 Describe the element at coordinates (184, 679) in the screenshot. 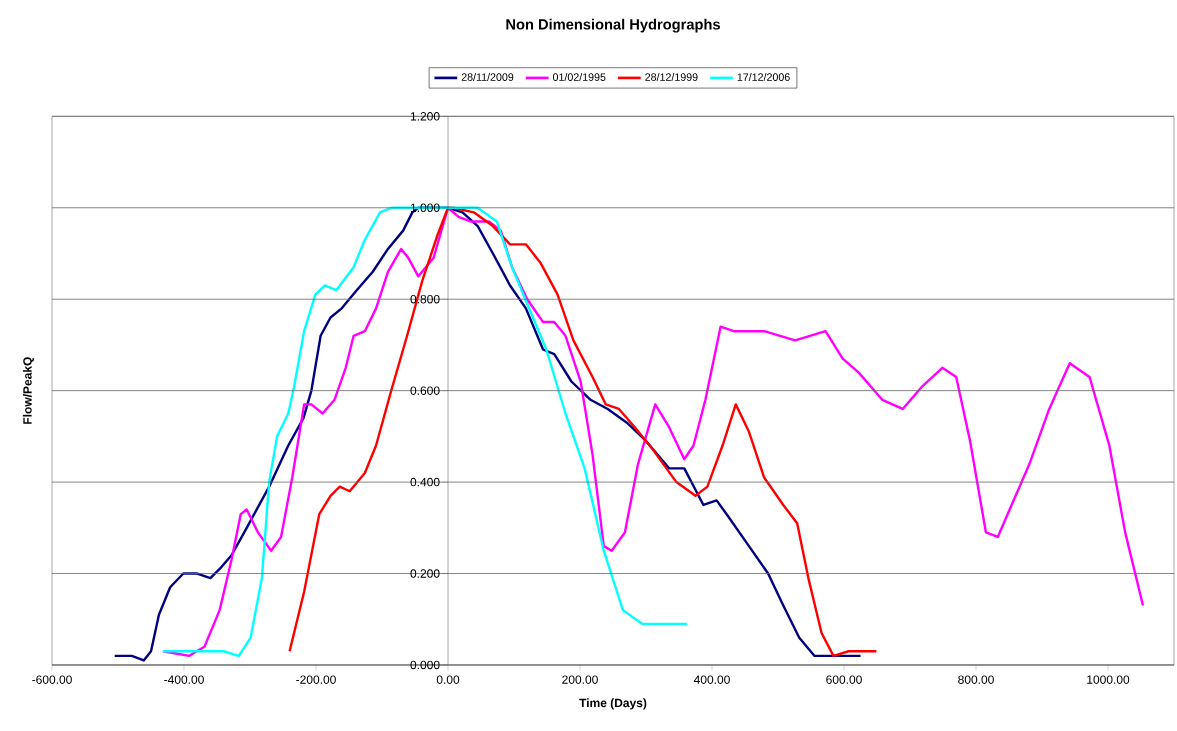

I see `x-tick-label: -400.00` at that location.